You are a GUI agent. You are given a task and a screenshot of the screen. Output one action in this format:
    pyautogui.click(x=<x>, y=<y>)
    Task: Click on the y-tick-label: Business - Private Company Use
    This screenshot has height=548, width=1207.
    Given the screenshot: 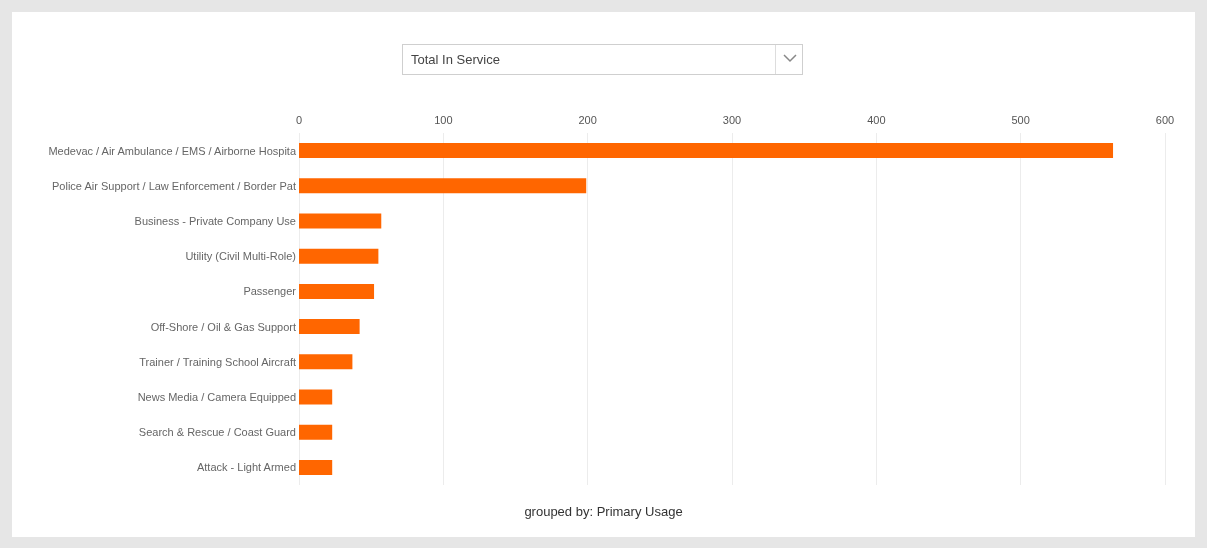 What is the action you would take?
    pyautogui.click(x=215, y=221)
    